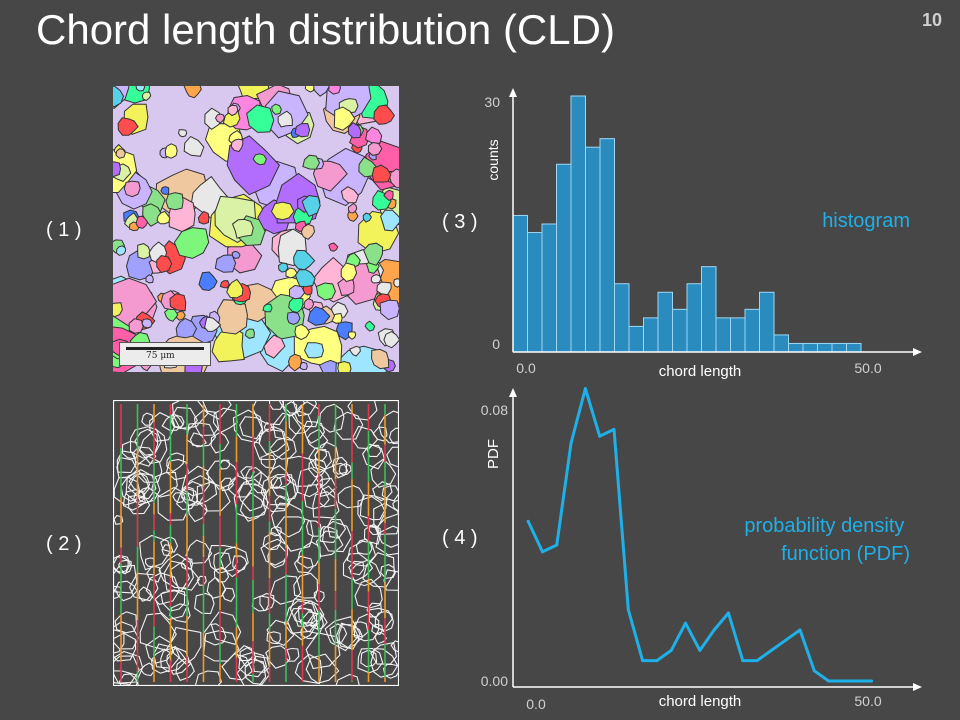  What do you see at coordinates (700, 535) in the screenshot?
I see `pdf-points` at bounding box center [700, 535].